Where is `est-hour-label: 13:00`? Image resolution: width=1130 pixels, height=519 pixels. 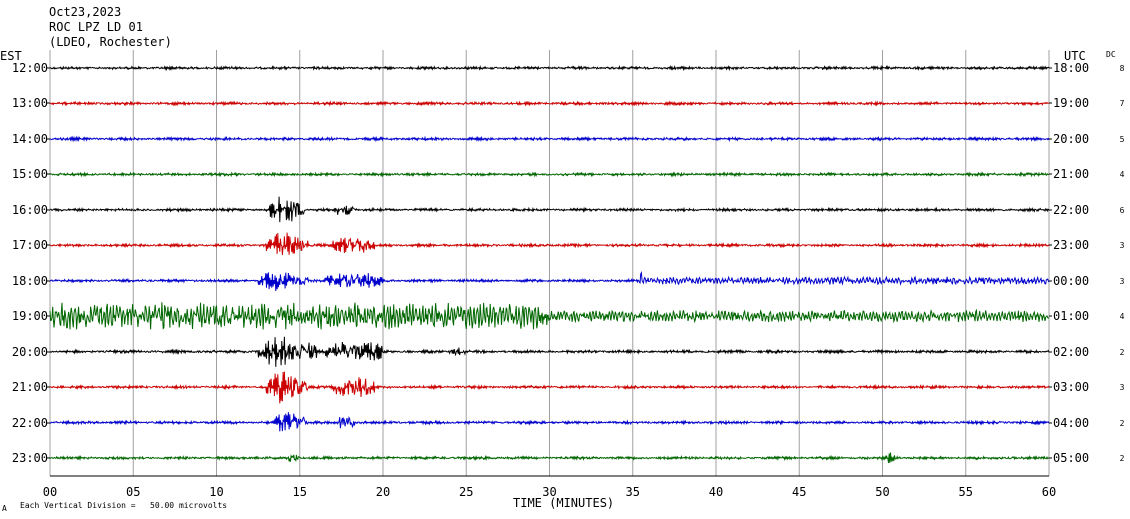
est-hour-label: 13:00 is located at coordinates (30, 103).